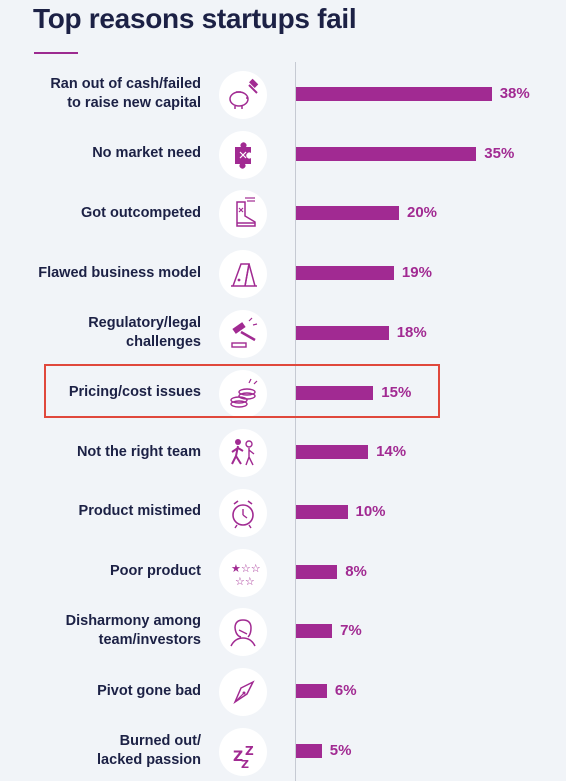  Describe the element at coordinates (243, 453) in the screenshot. I see `walking-people-icon` at that location.